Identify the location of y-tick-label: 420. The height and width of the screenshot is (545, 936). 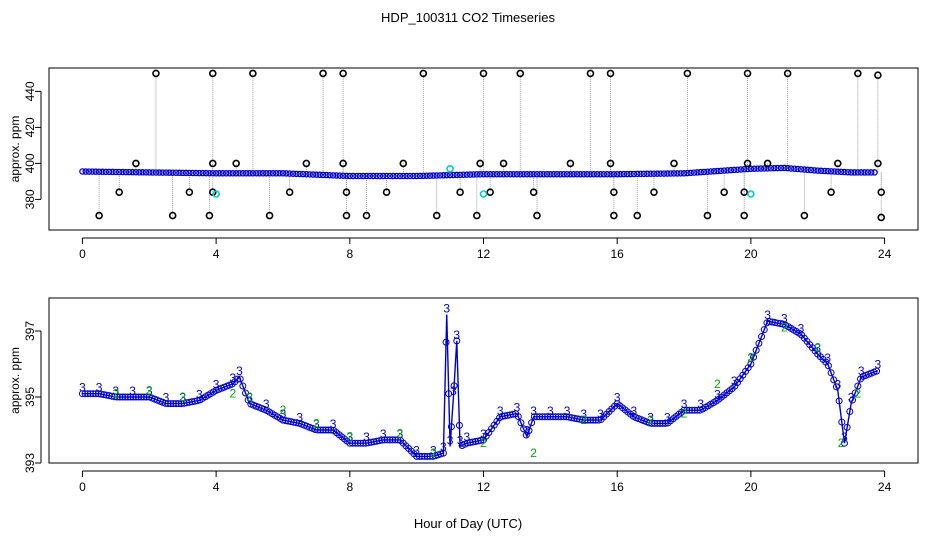
(30, 127).